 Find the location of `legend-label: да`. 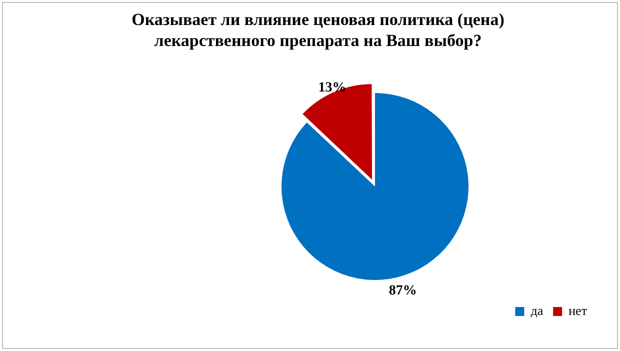

legend-label: да is located at coordinates (537, 310).